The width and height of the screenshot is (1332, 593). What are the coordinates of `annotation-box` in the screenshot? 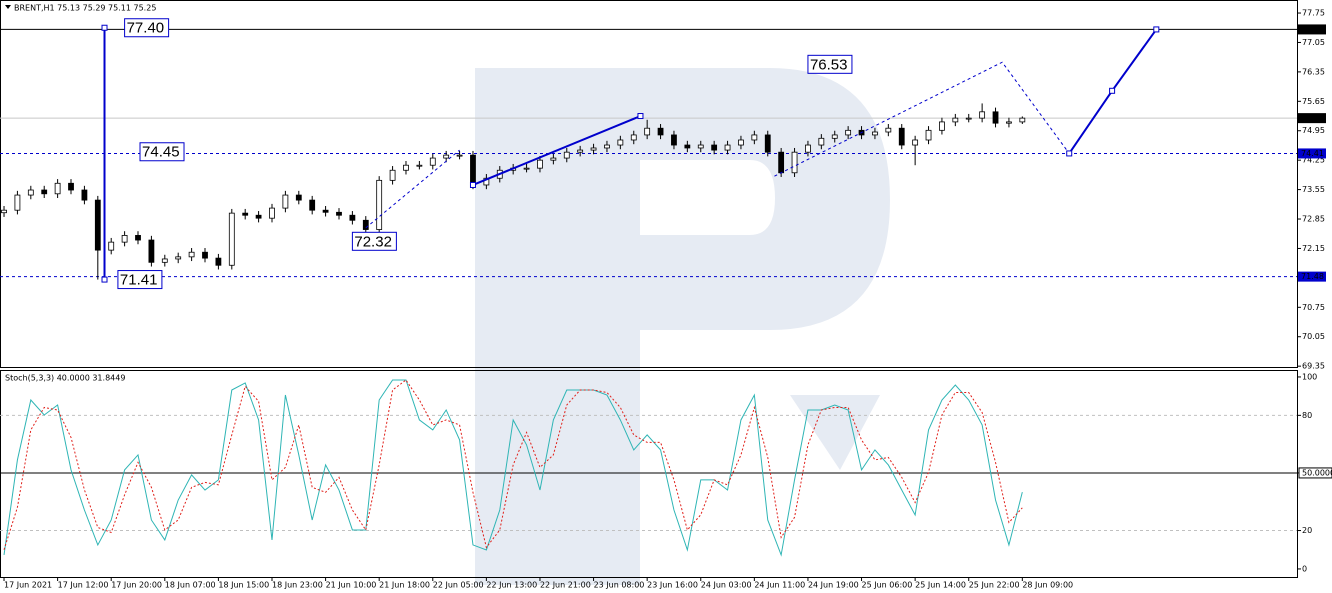 It's located at (147, 28).